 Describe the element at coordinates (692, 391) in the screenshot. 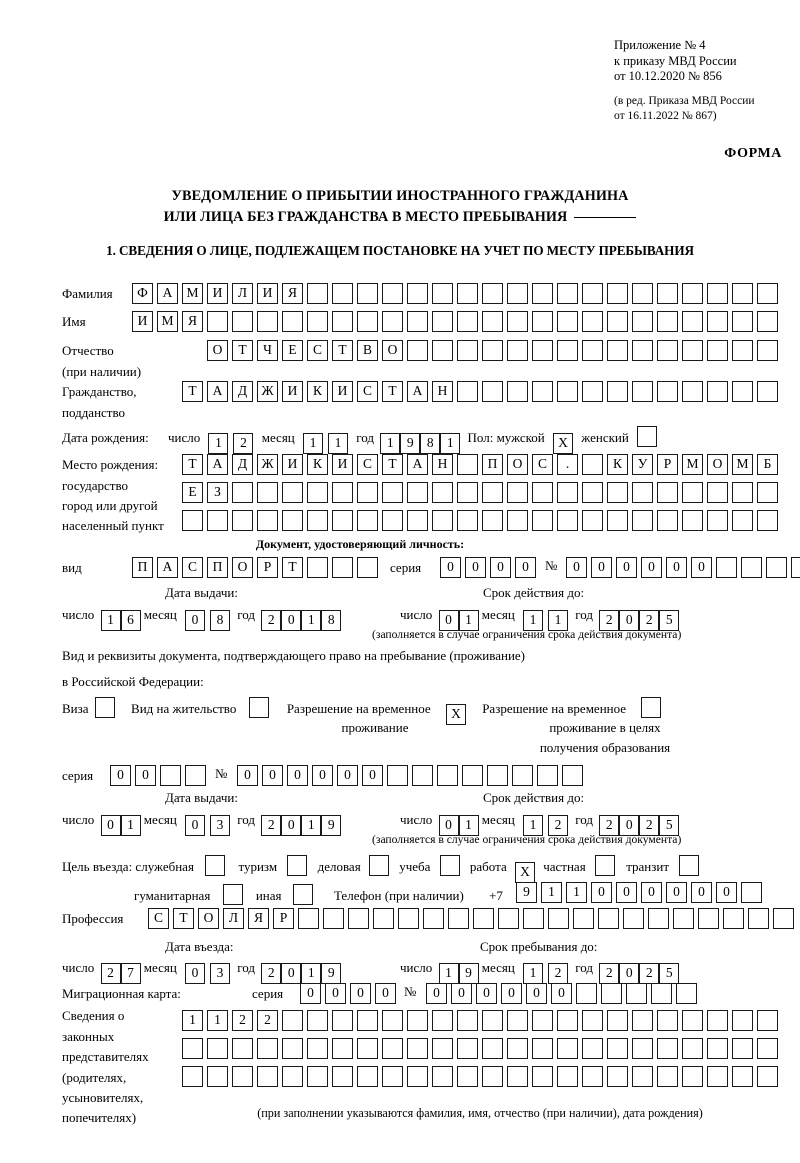

I see `citizenship-cell` at that location.